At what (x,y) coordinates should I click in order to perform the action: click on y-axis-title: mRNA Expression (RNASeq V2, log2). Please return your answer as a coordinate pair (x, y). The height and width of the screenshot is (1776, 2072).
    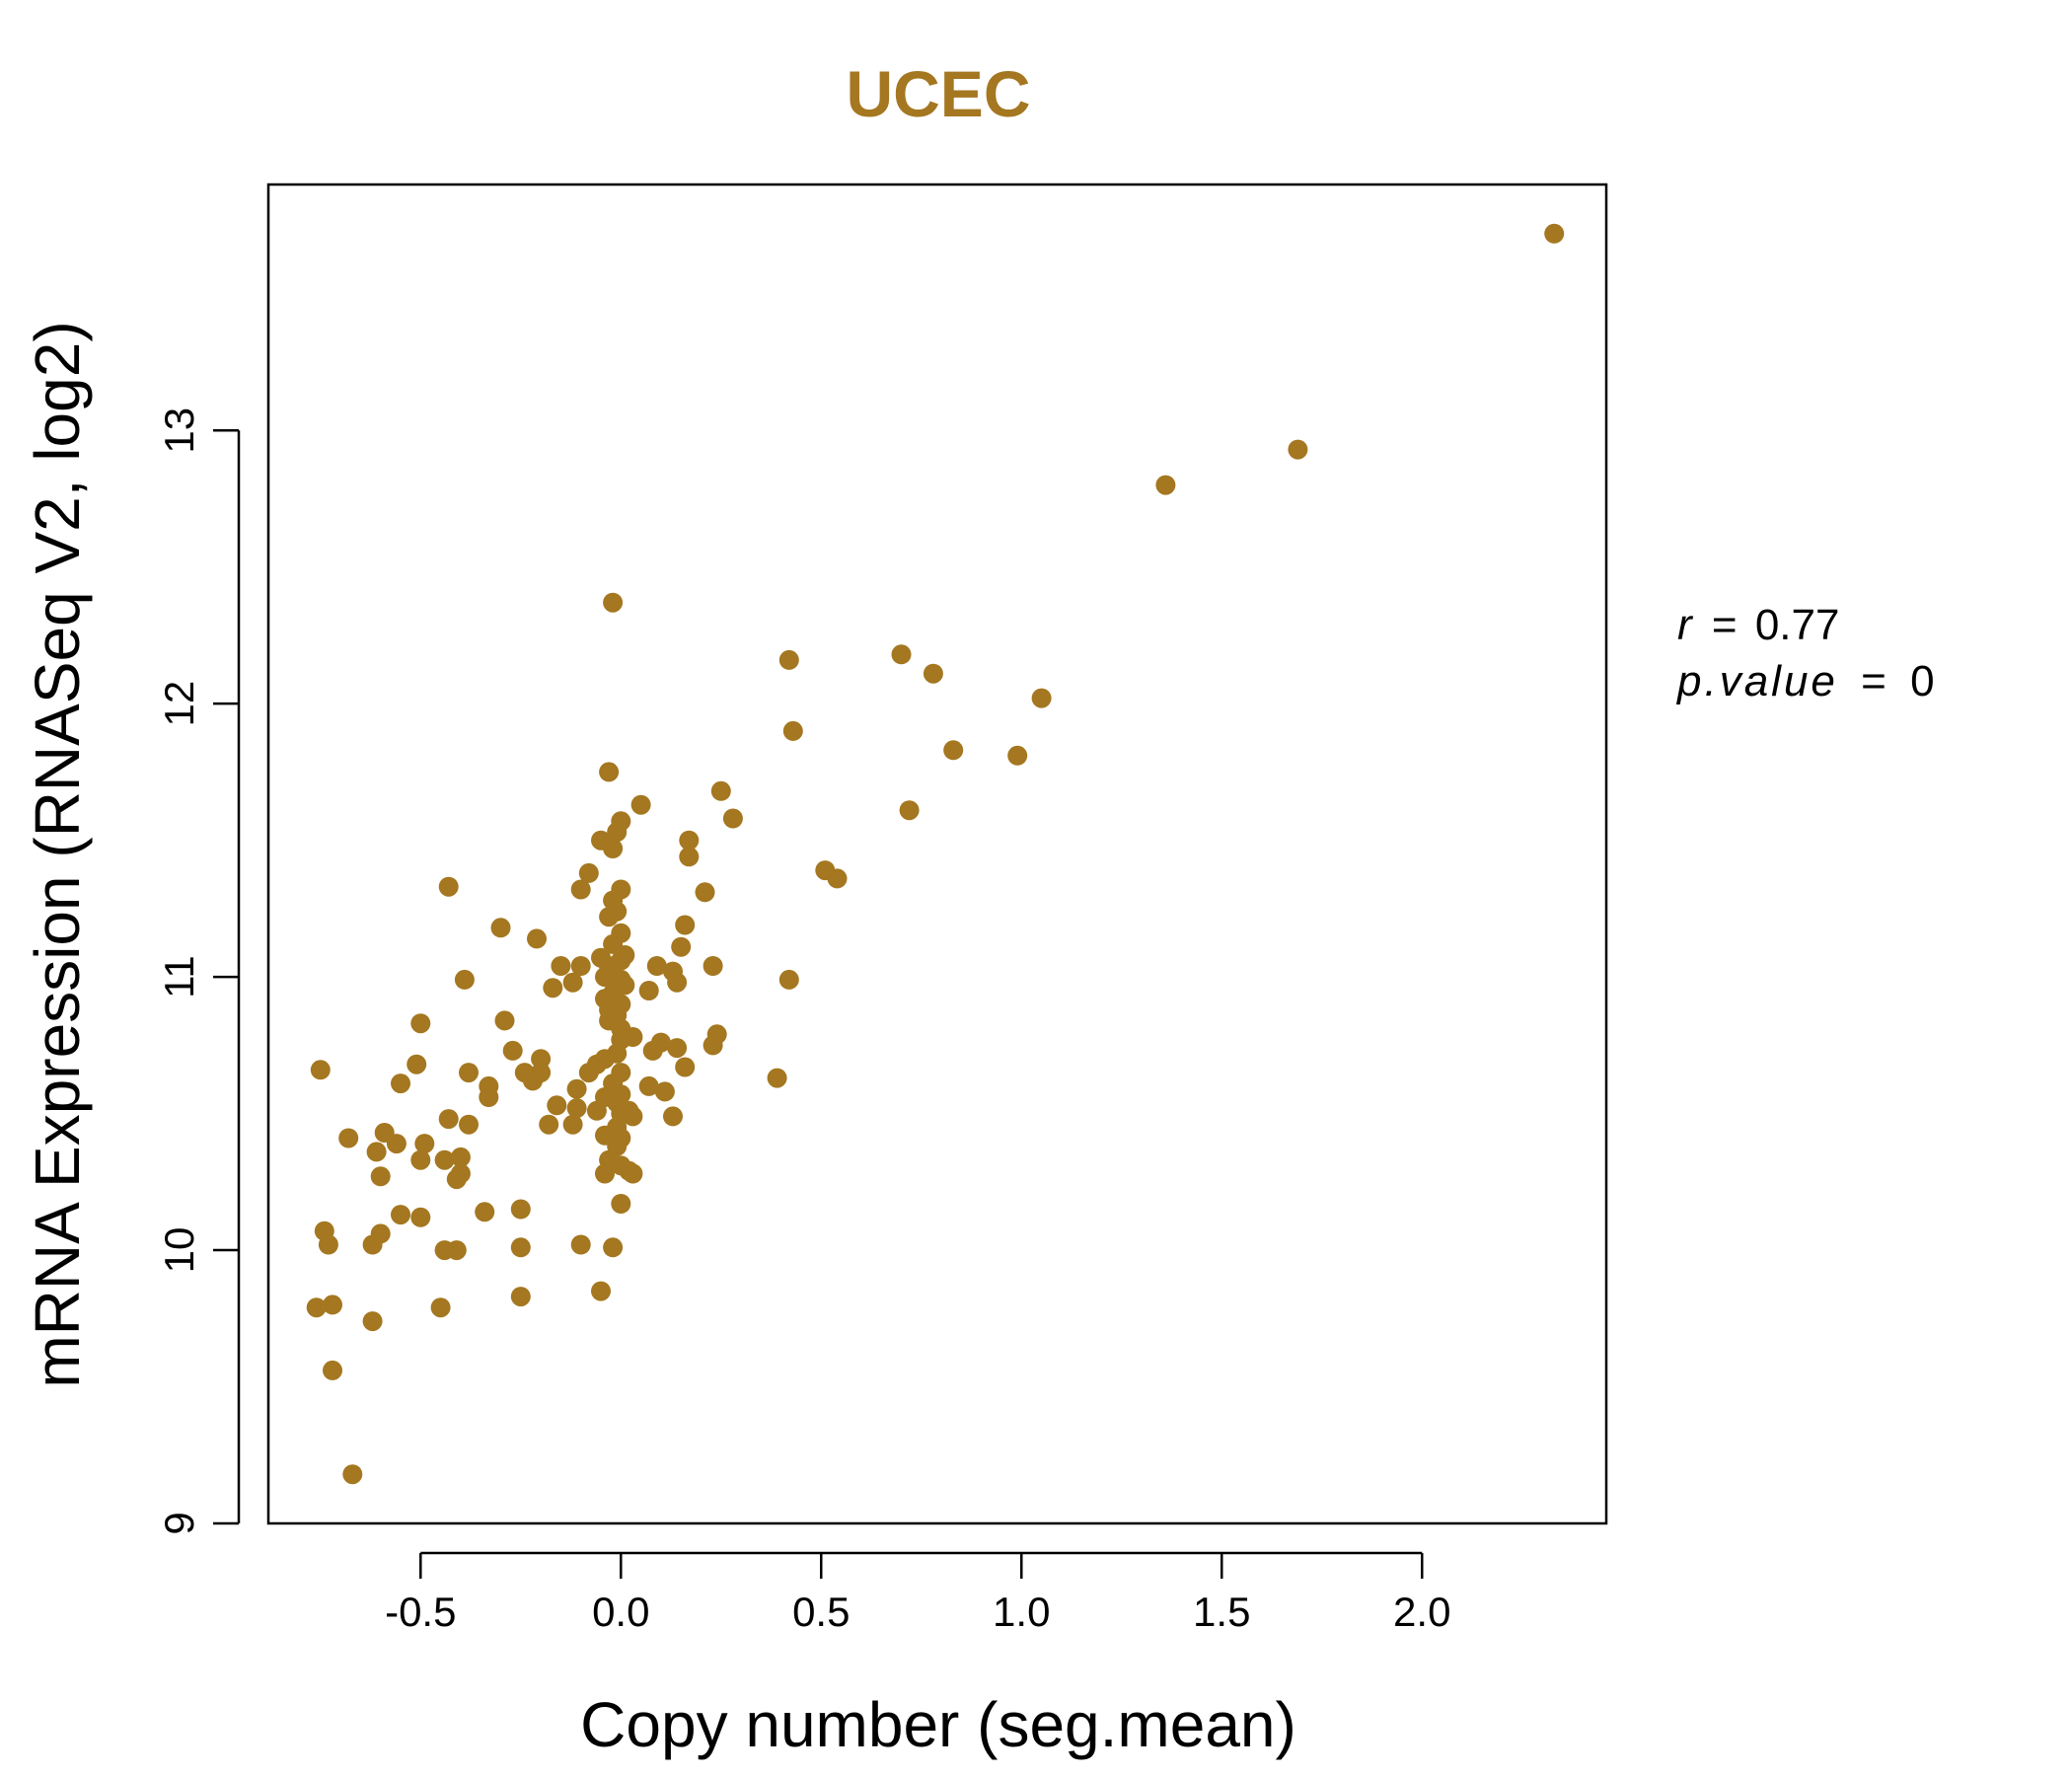
    Looking at the image, I should click on (58, 854).